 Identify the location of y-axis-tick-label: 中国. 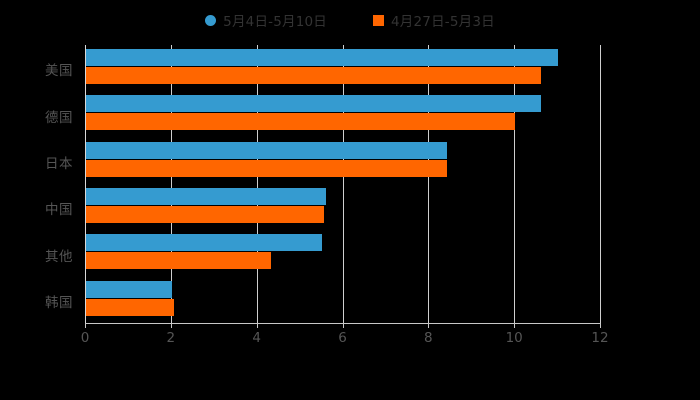
(59, 210).